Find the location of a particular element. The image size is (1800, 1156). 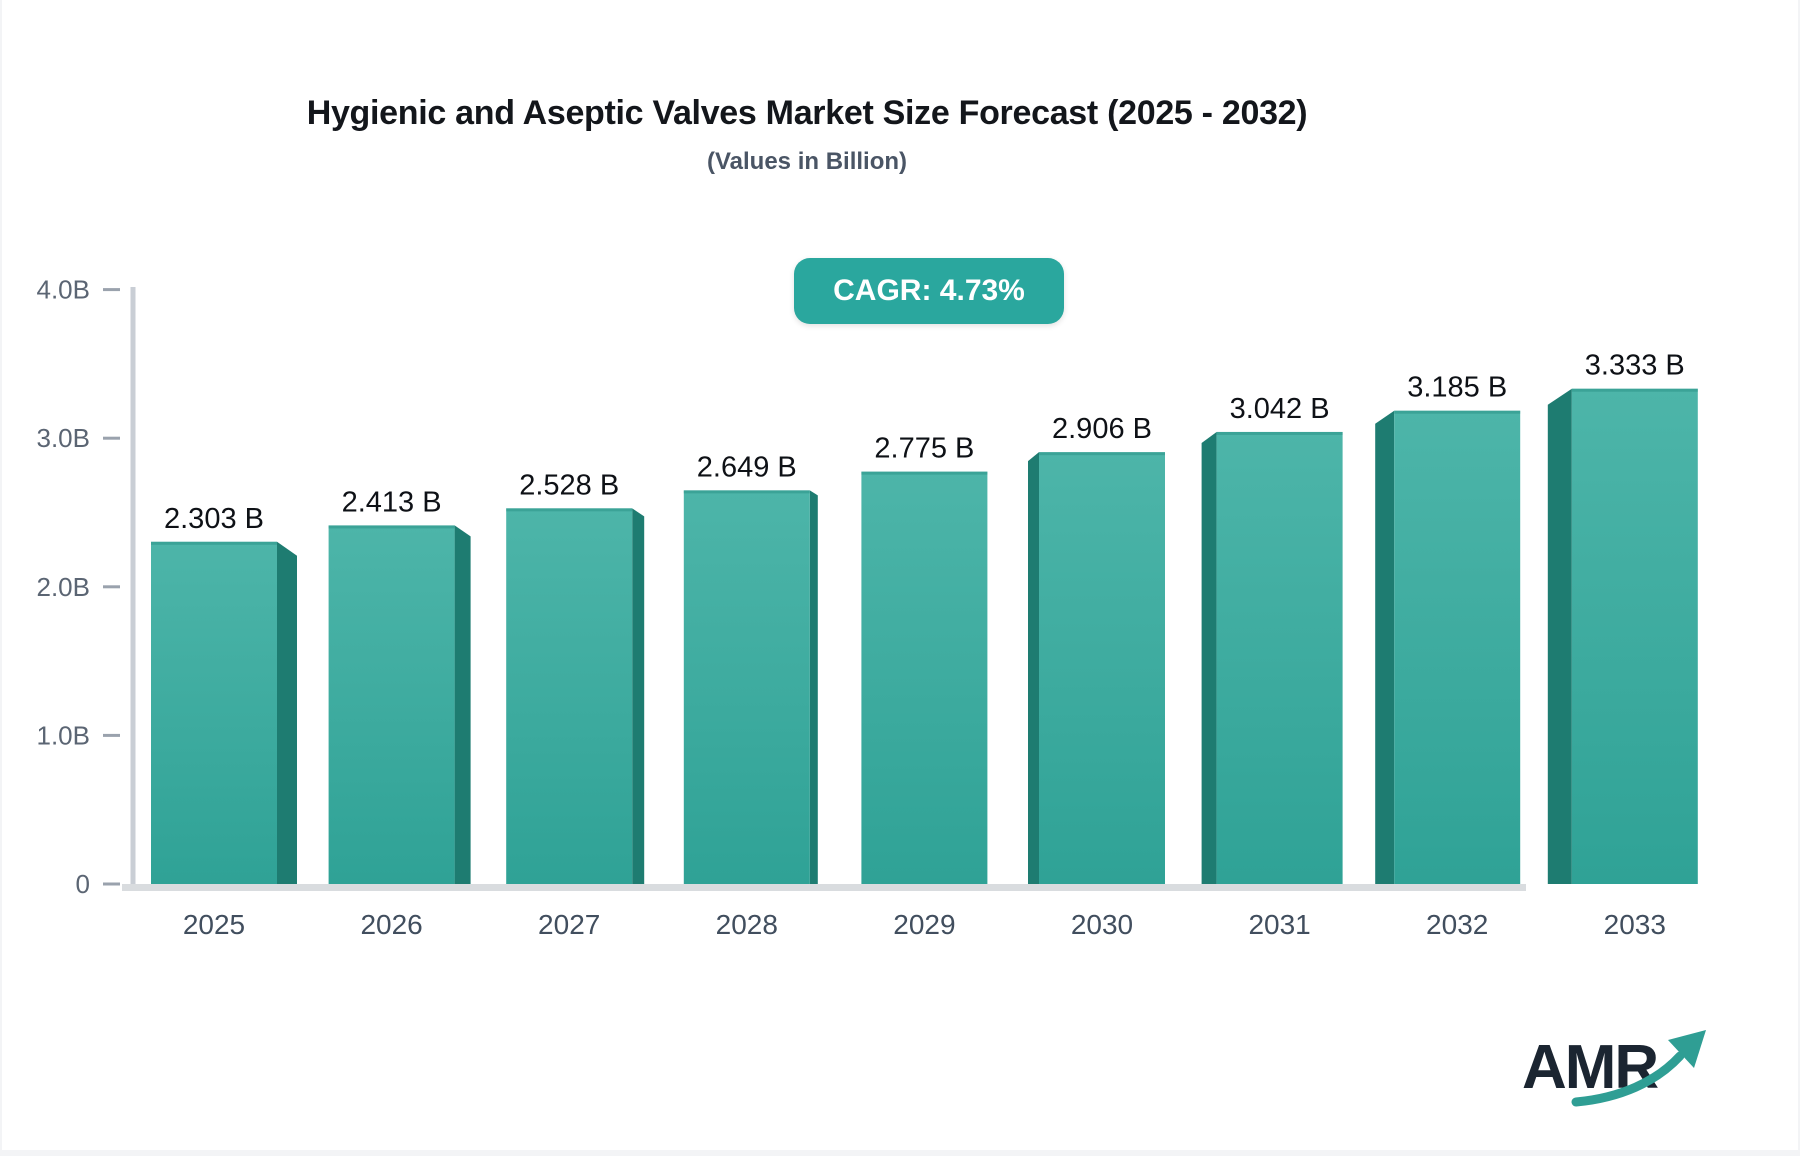

y-axis-tick-label: 2.0B is located at coordinates (64, 587).